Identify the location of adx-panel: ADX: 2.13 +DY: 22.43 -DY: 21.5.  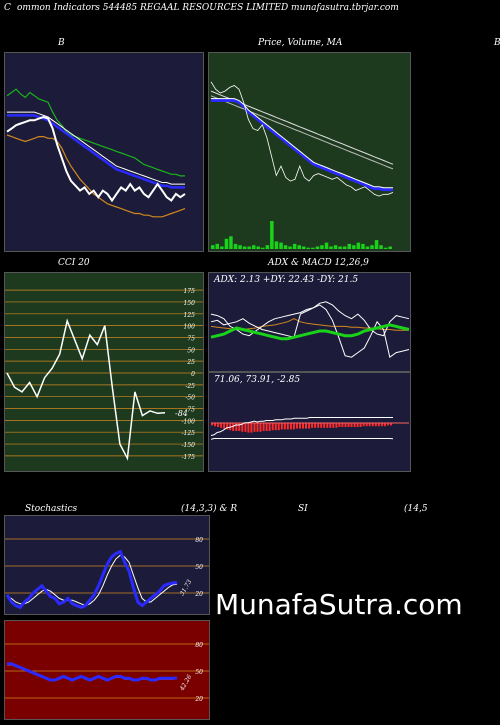
(309, 322).